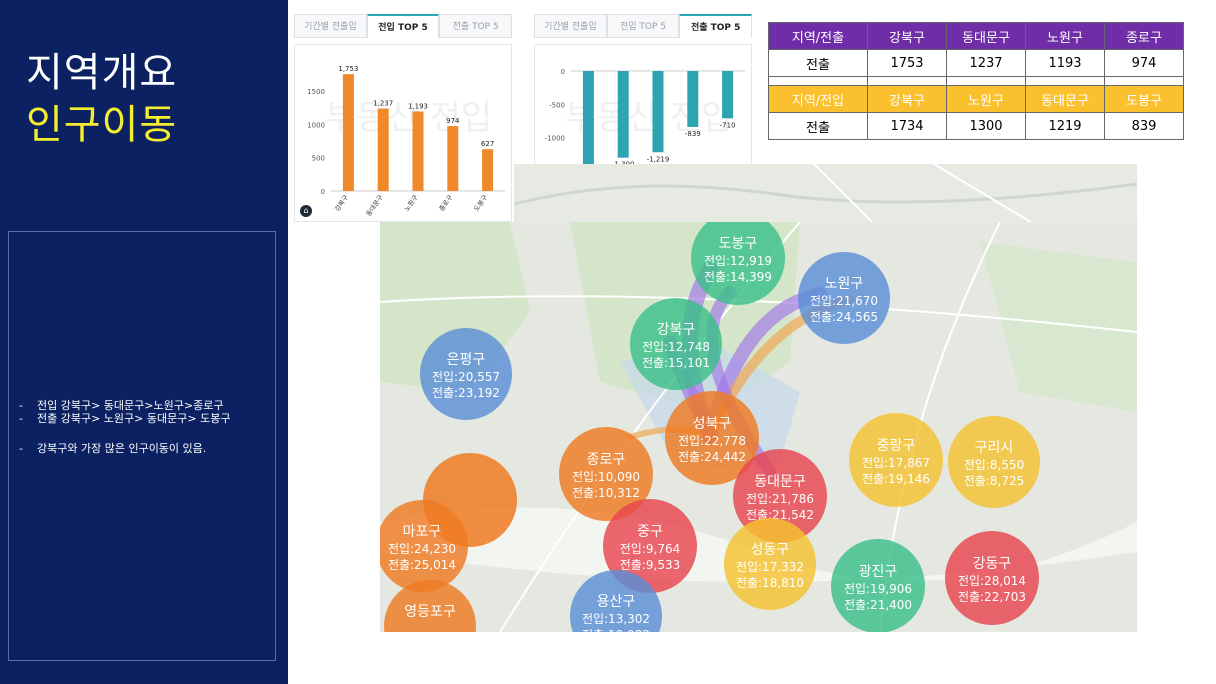  What do you see at coordinates (318, 159) in the screenshot?
I see `tick-label: 500` at bounding box center [318, 159].